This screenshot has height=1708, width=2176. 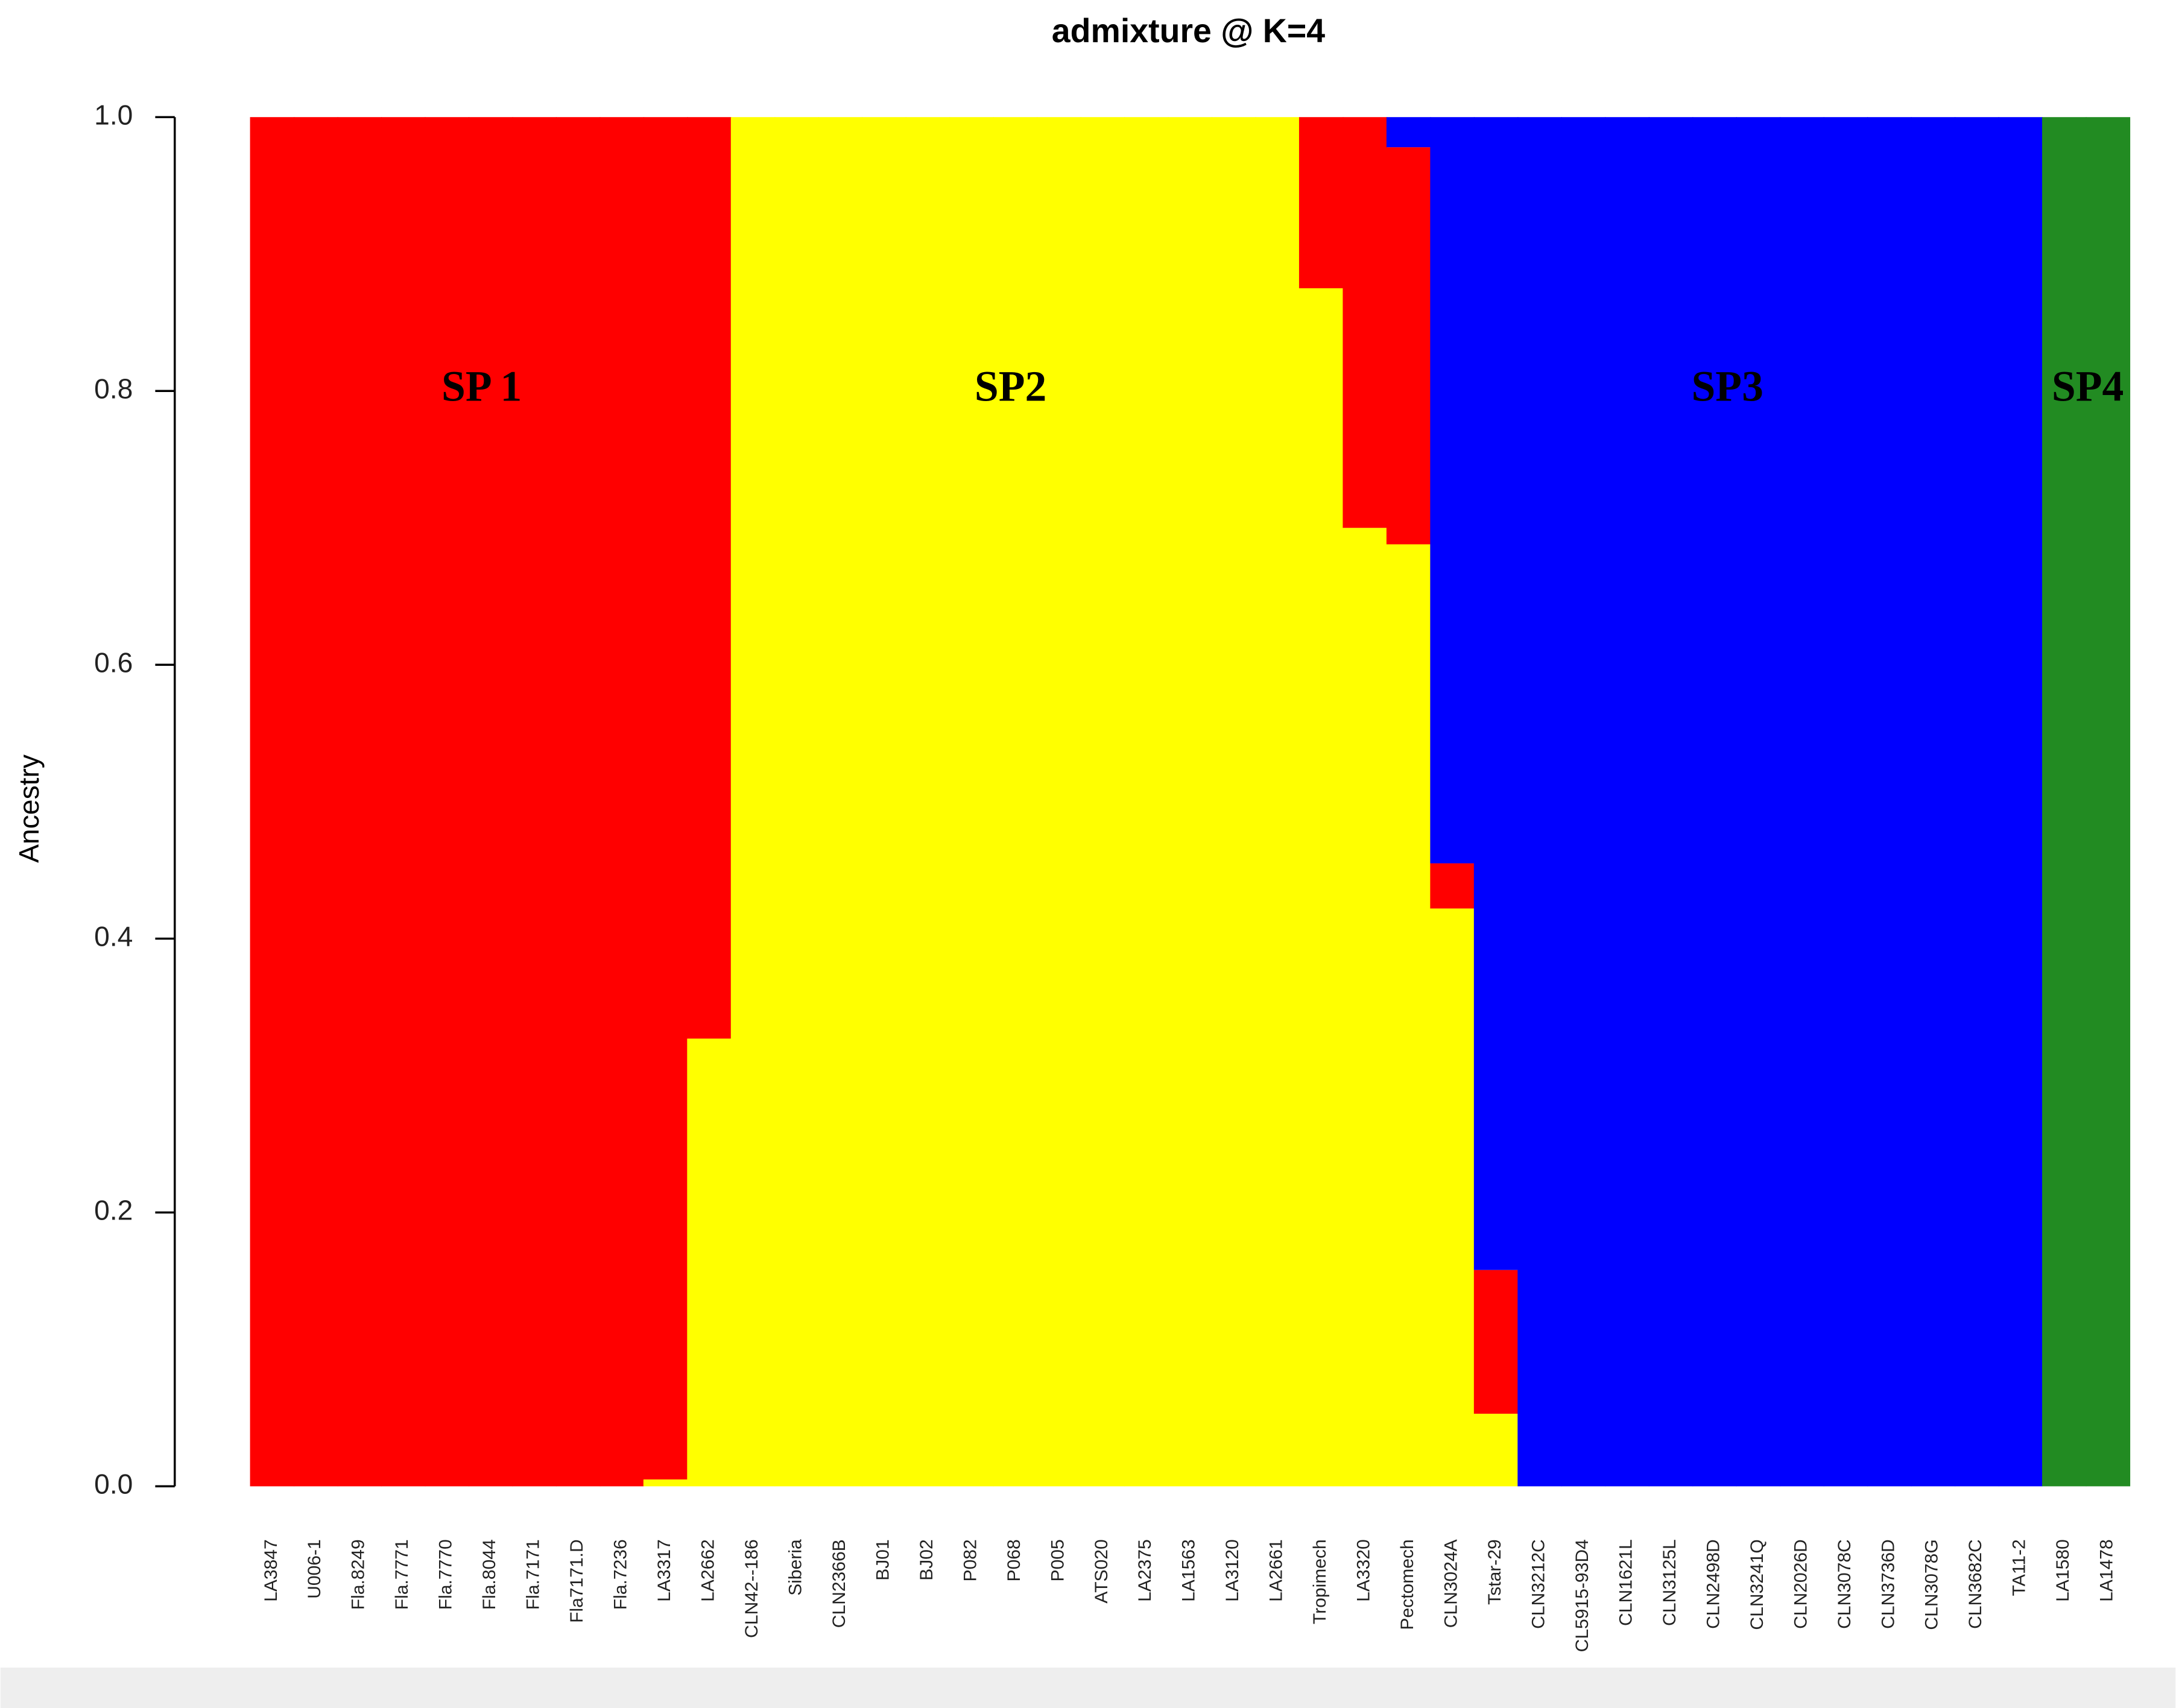 I want to click on bottom-strip, so click(x=1088, y=1688).